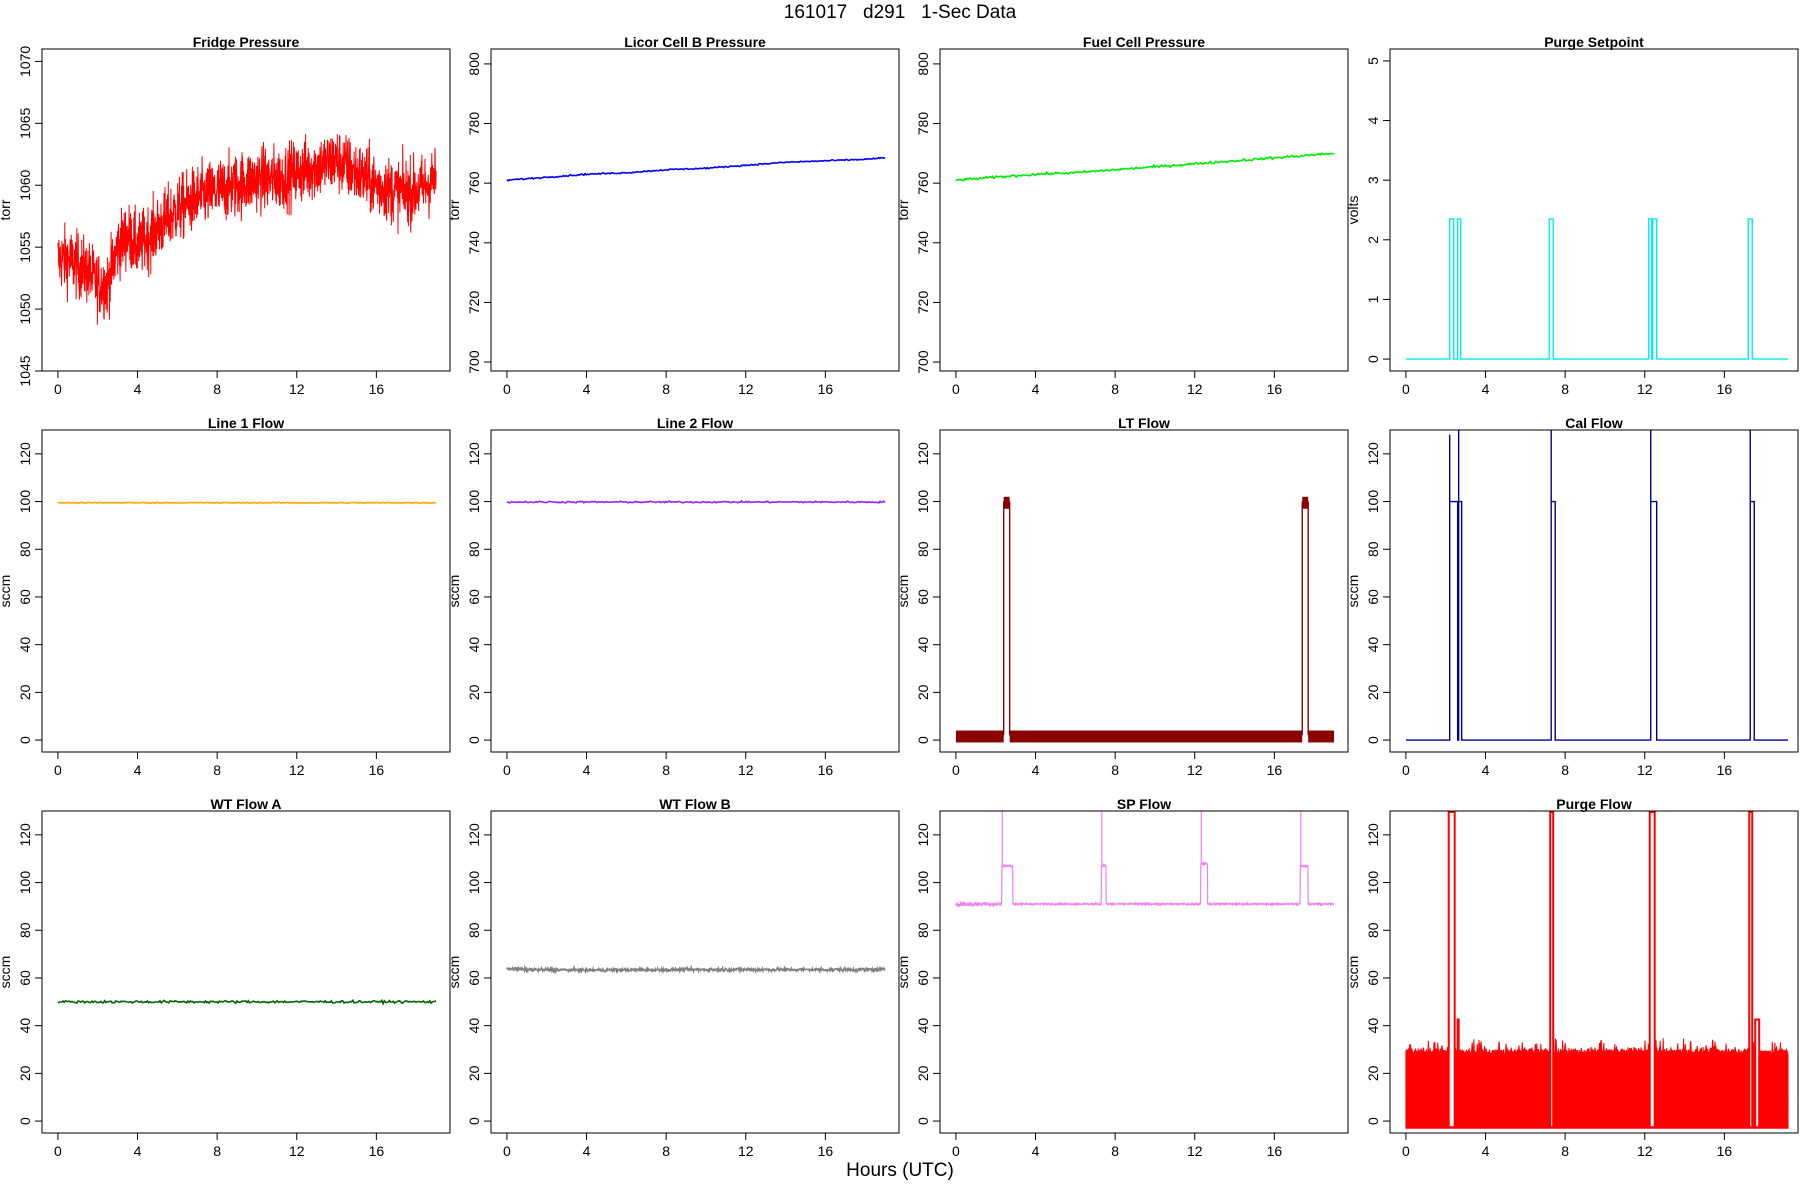 The image size is (1800, 1200). I want to click on page-title: 161017 d291 1-Sec Data, so click(900, 12).